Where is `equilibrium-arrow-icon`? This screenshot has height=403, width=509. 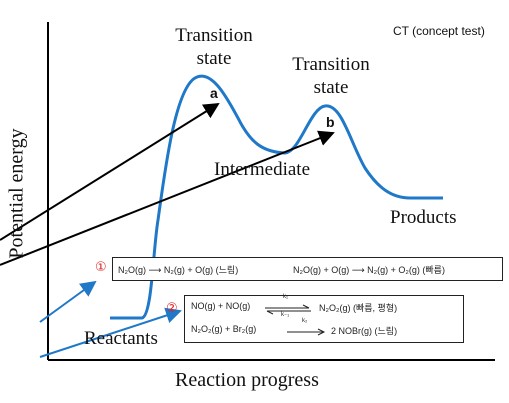 equilibrium-arrow-icon is located at coordinates (288, 309).